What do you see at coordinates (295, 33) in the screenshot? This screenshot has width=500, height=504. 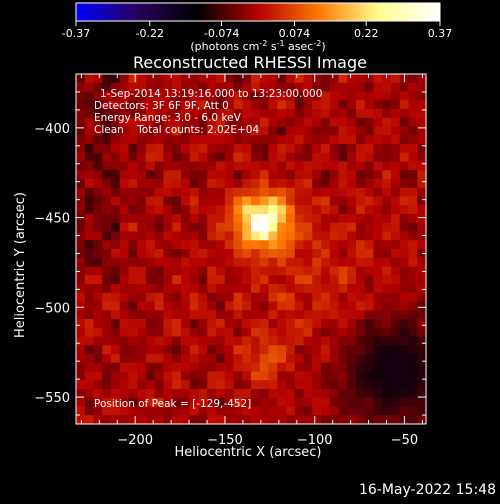 I see `colorbar-tick-label: 0.074` at bounding box center [295, 33].